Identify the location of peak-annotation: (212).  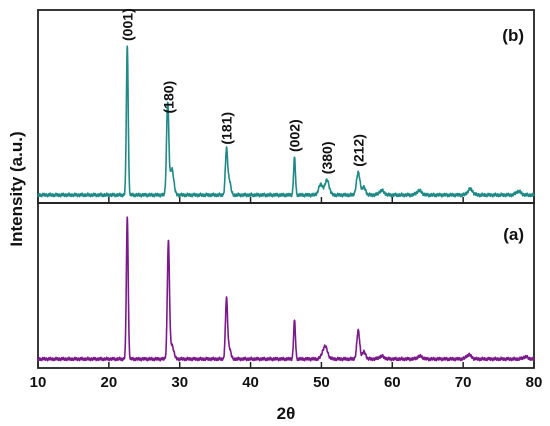
(358, 150).